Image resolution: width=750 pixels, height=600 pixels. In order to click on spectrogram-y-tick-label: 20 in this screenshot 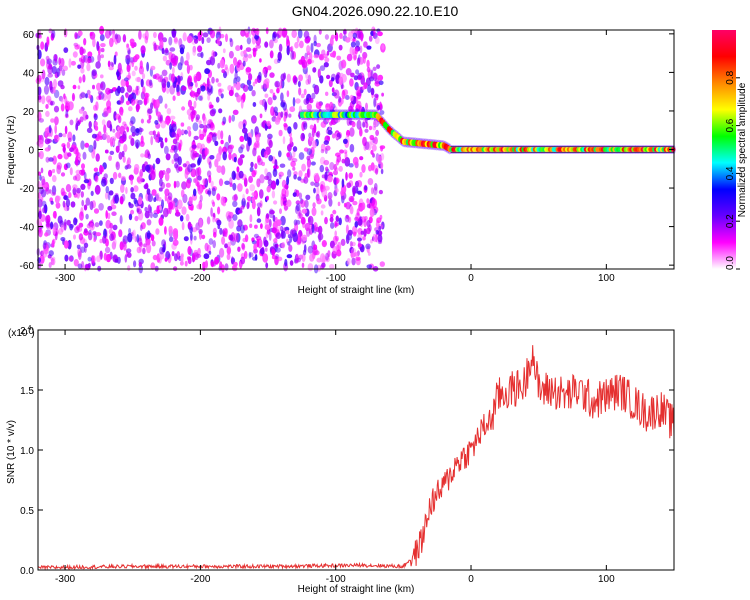, I will do `click(29, 112)`.